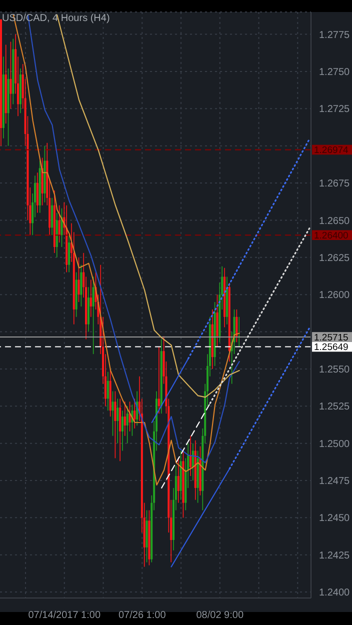 Image resolution: width=352 pixels, height=625 pixels. Describe the element at coordinates (334, 296) in the screenshot. I see `y-tick-label: 1.2600` at that location.